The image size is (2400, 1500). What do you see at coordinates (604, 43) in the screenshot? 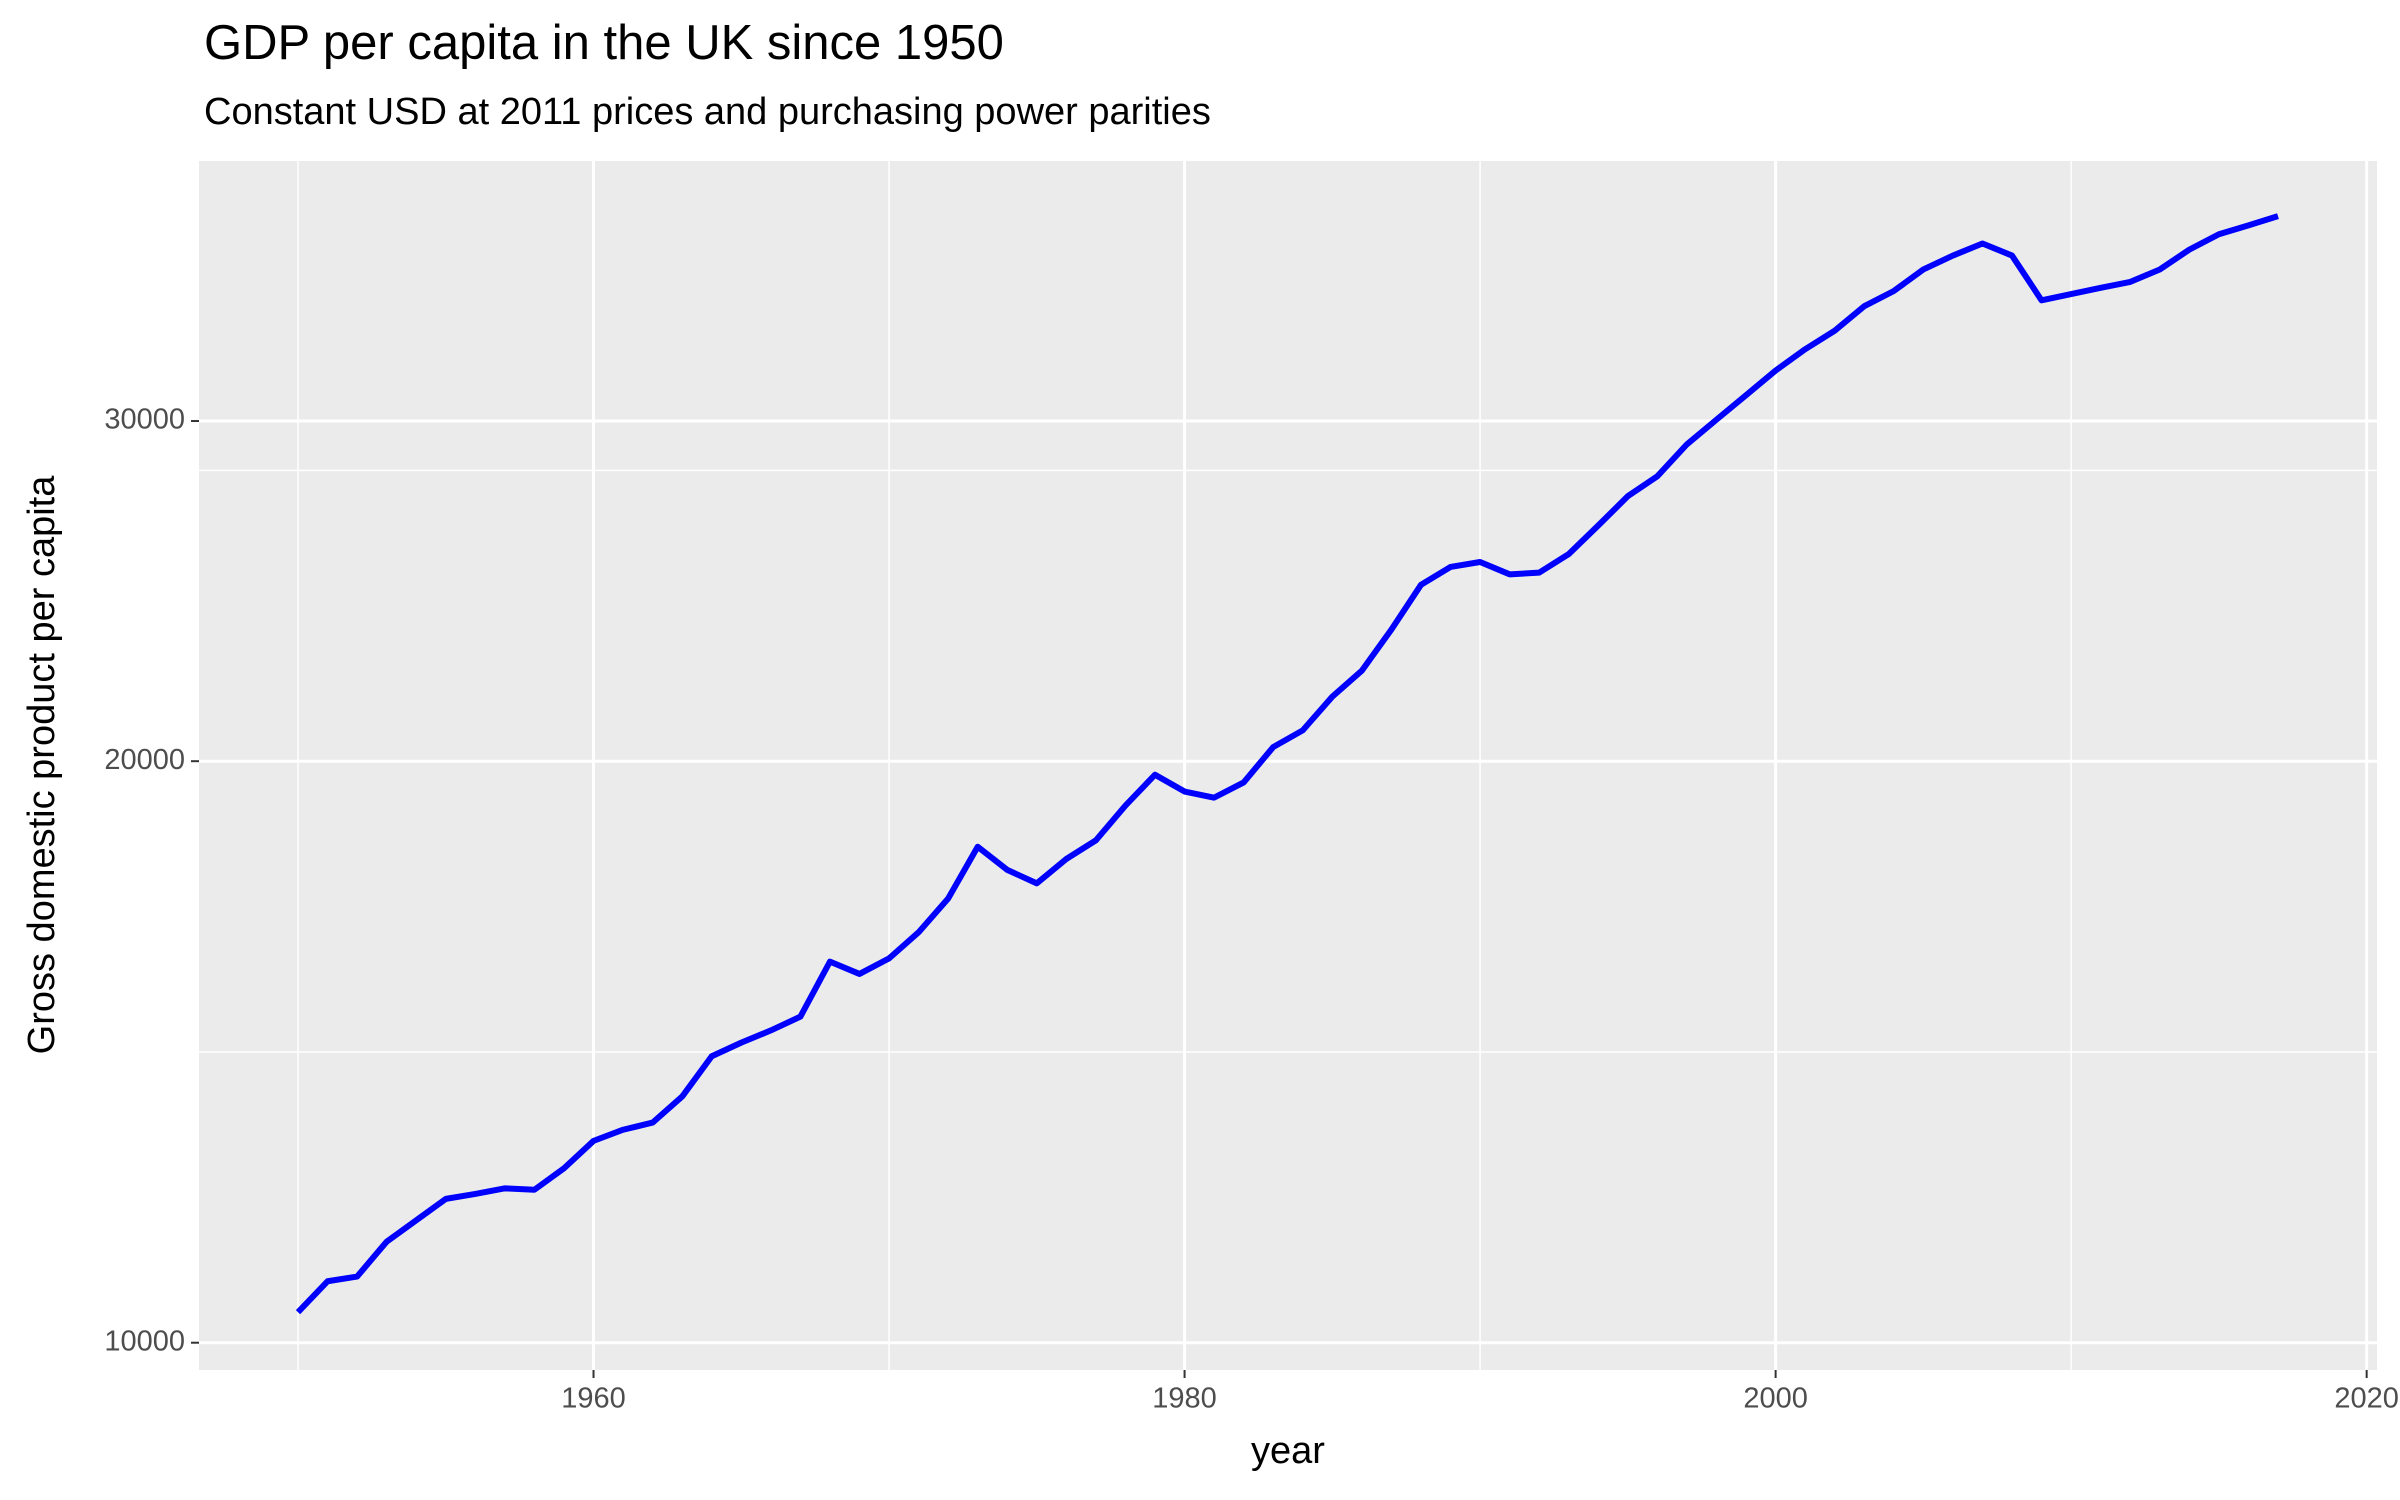
I see `chart-title: GDP per capita in the UK since 1950` at bounding box center [604, 43].